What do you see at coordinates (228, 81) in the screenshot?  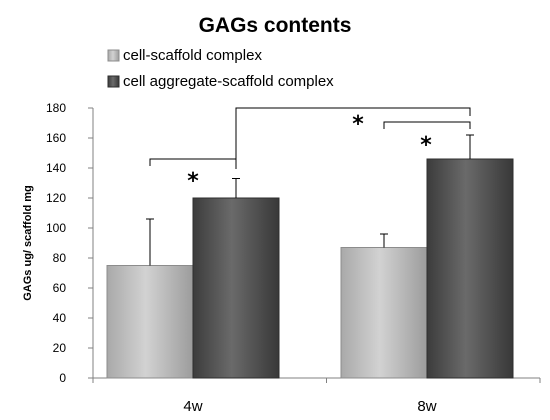 I see `legend-label: cell aggregate-scaffold complex` at bounding box center [228, 81].